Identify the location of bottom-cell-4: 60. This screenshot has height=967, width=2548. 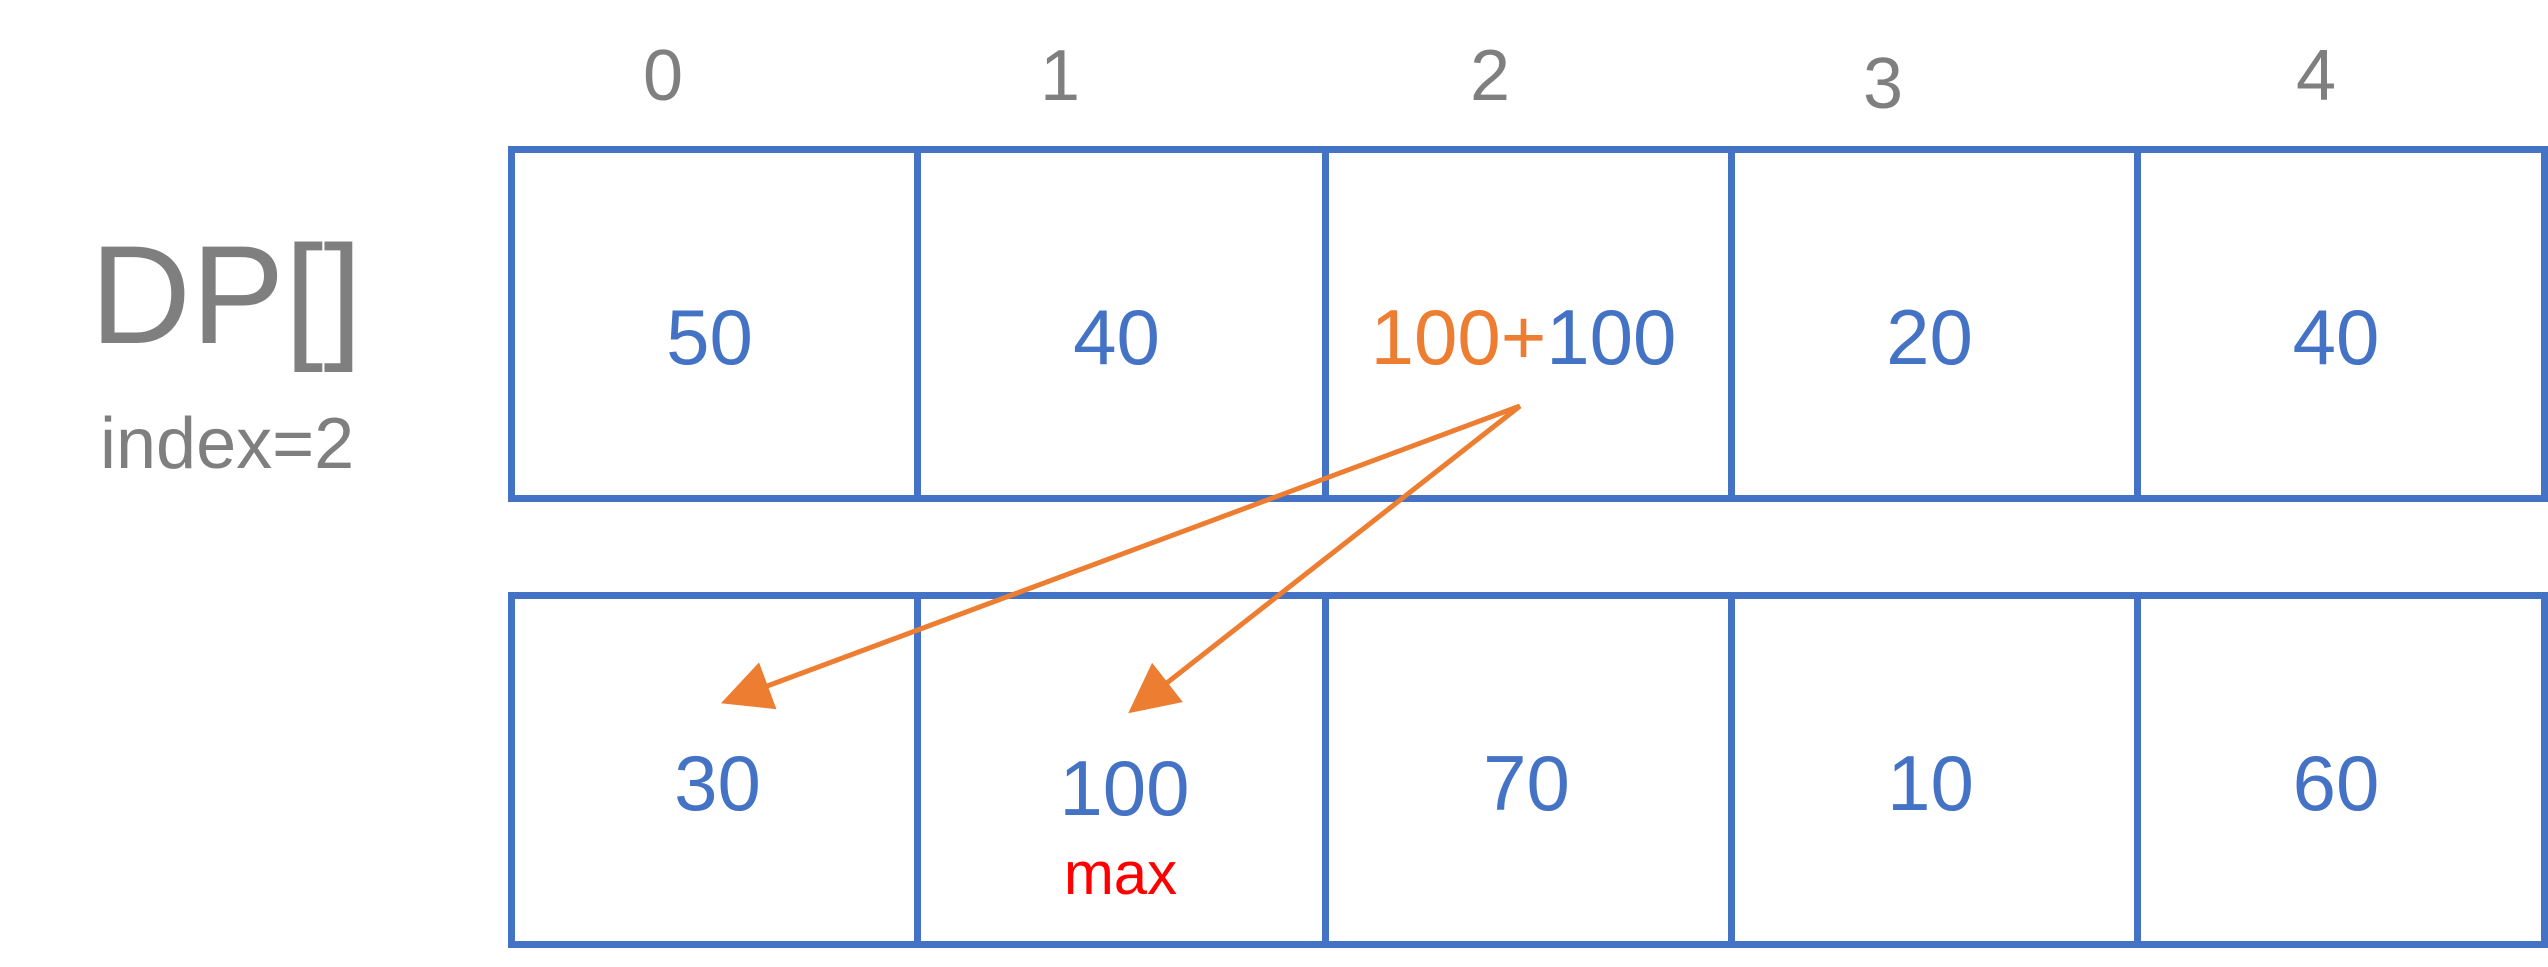
(2341, 770).